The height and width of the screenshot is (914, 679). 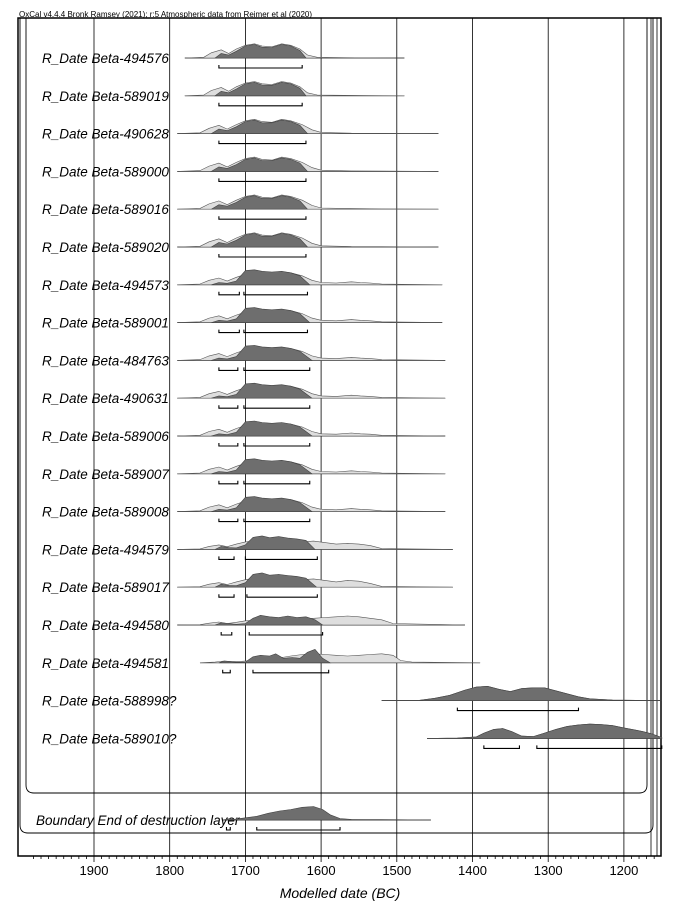 What do you see at coordinates (105, 171) in the screenshot?
I see `series-label: R_Date Beta-589000` at bounding box center [105, 171].